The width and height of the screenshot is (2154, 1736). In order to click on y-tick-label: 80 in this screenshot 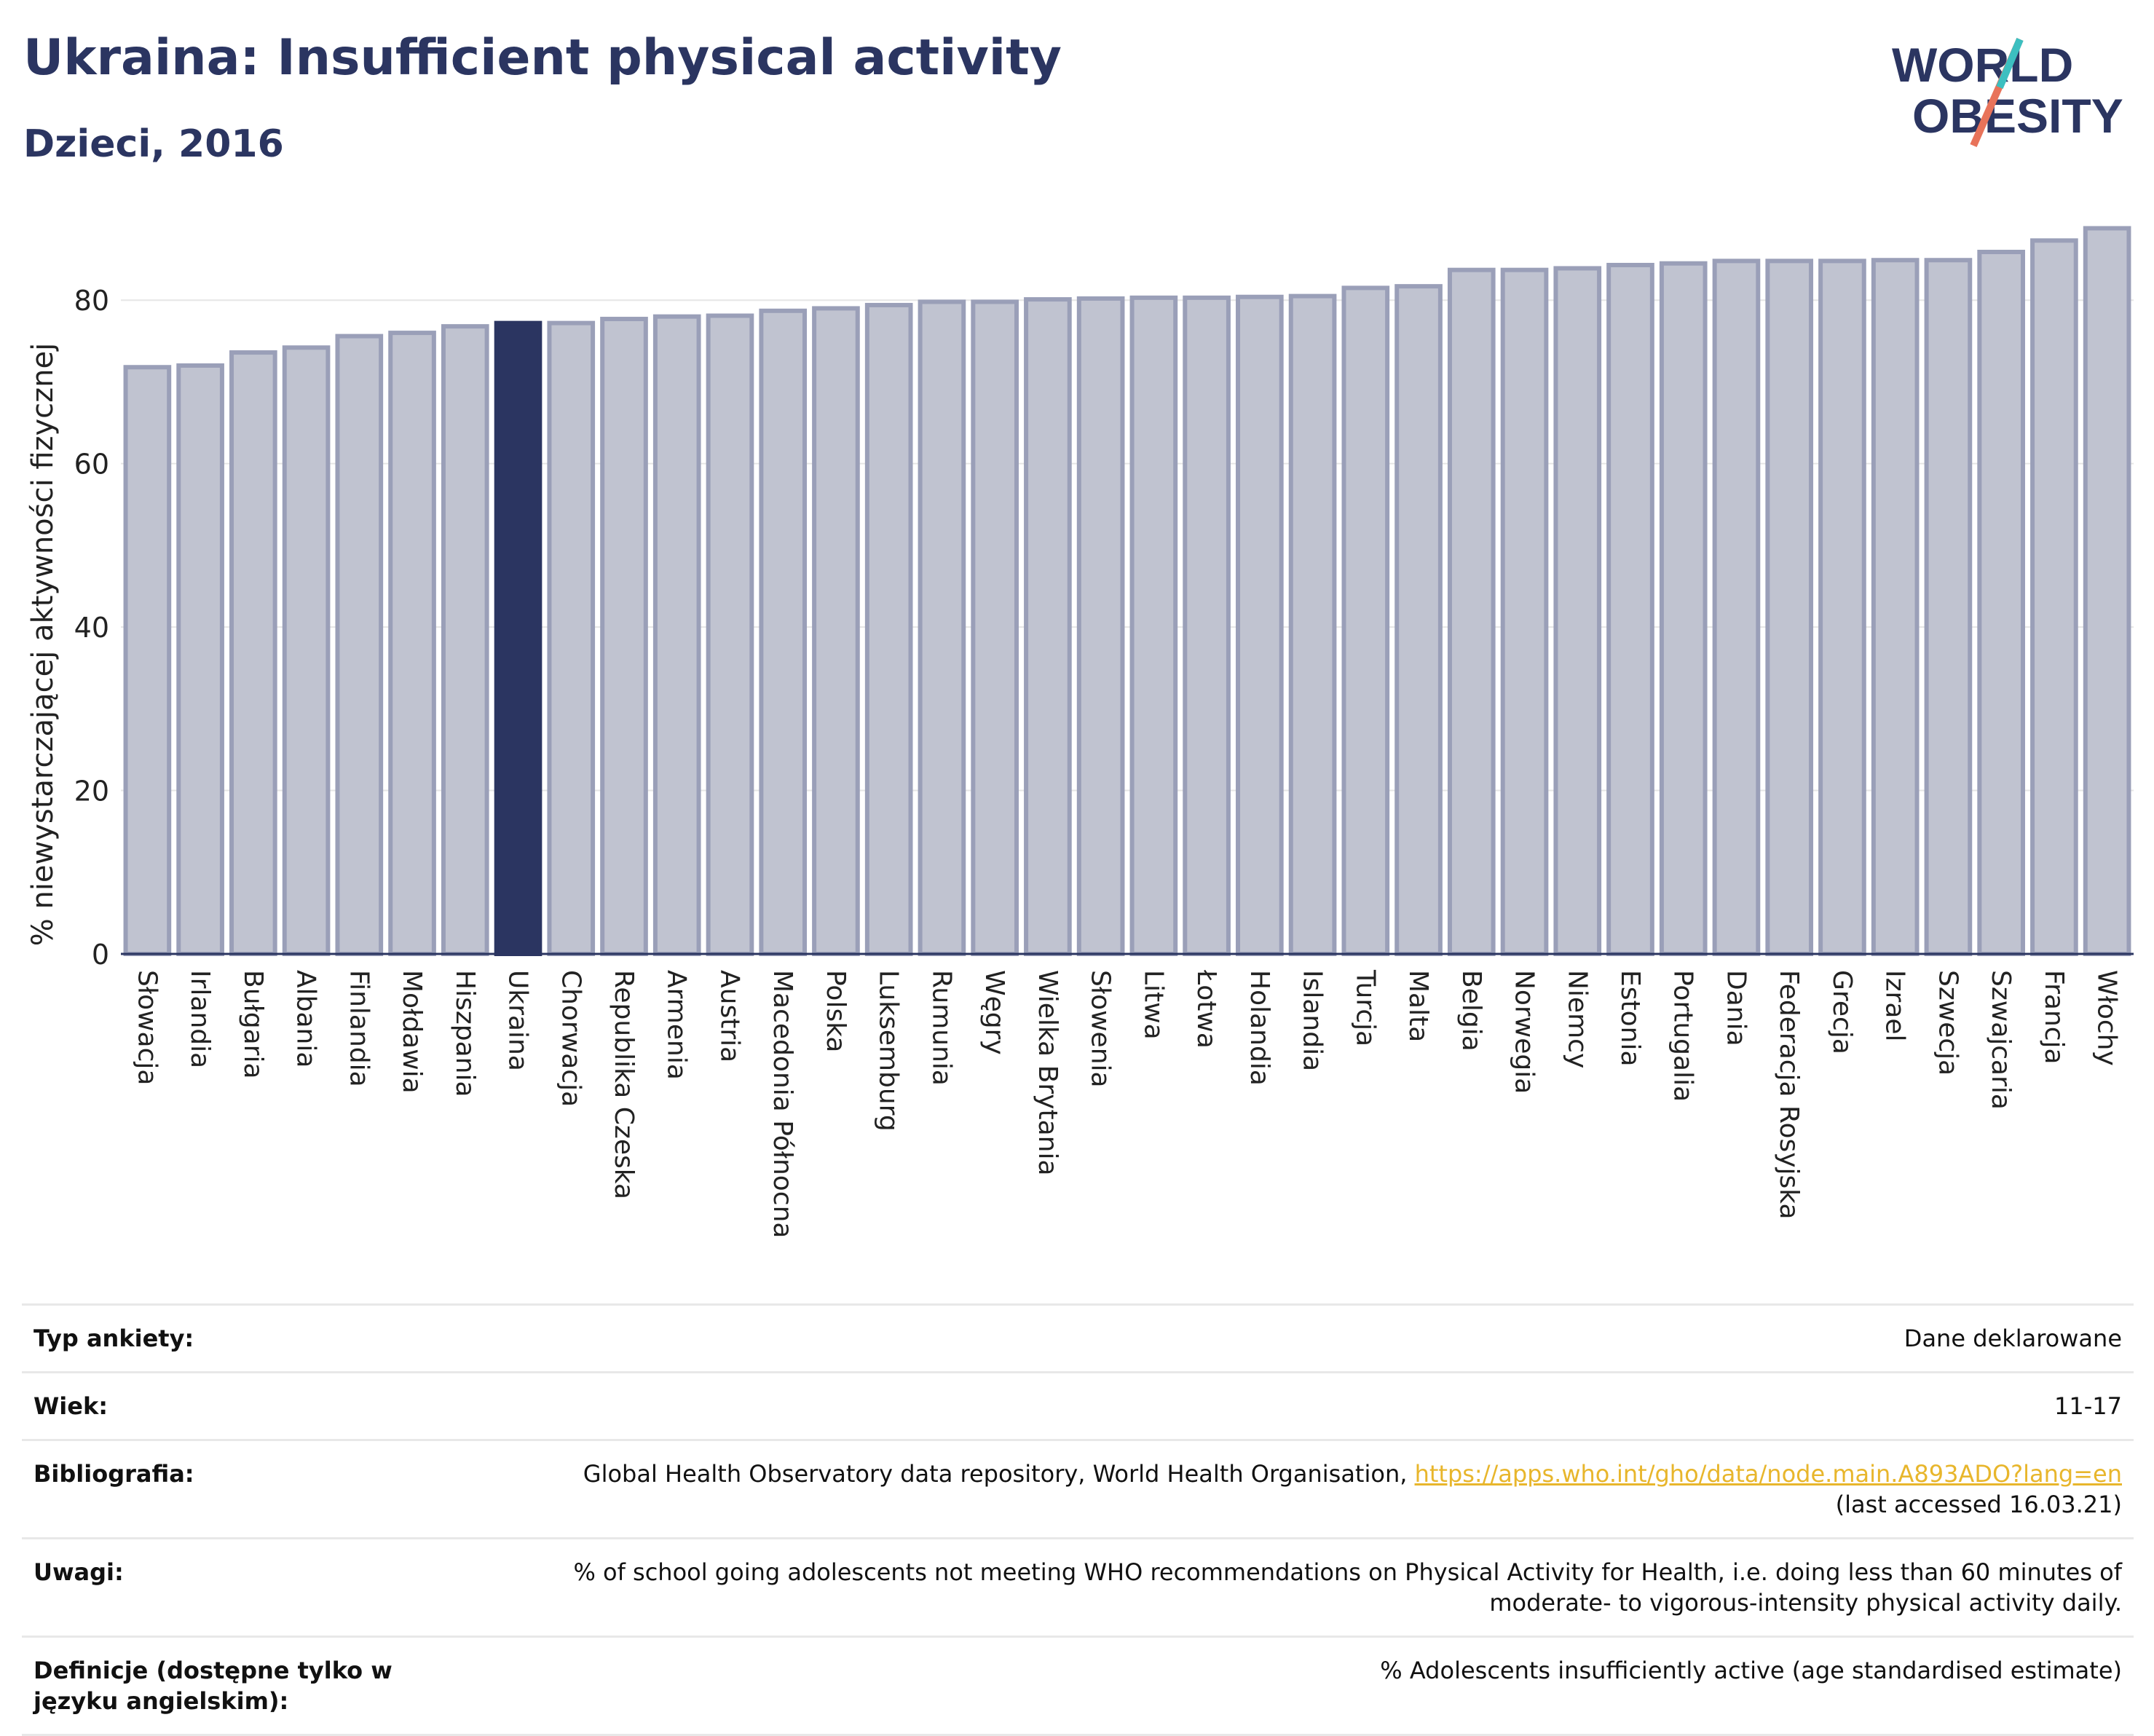, I will do `click(91, 301)`.